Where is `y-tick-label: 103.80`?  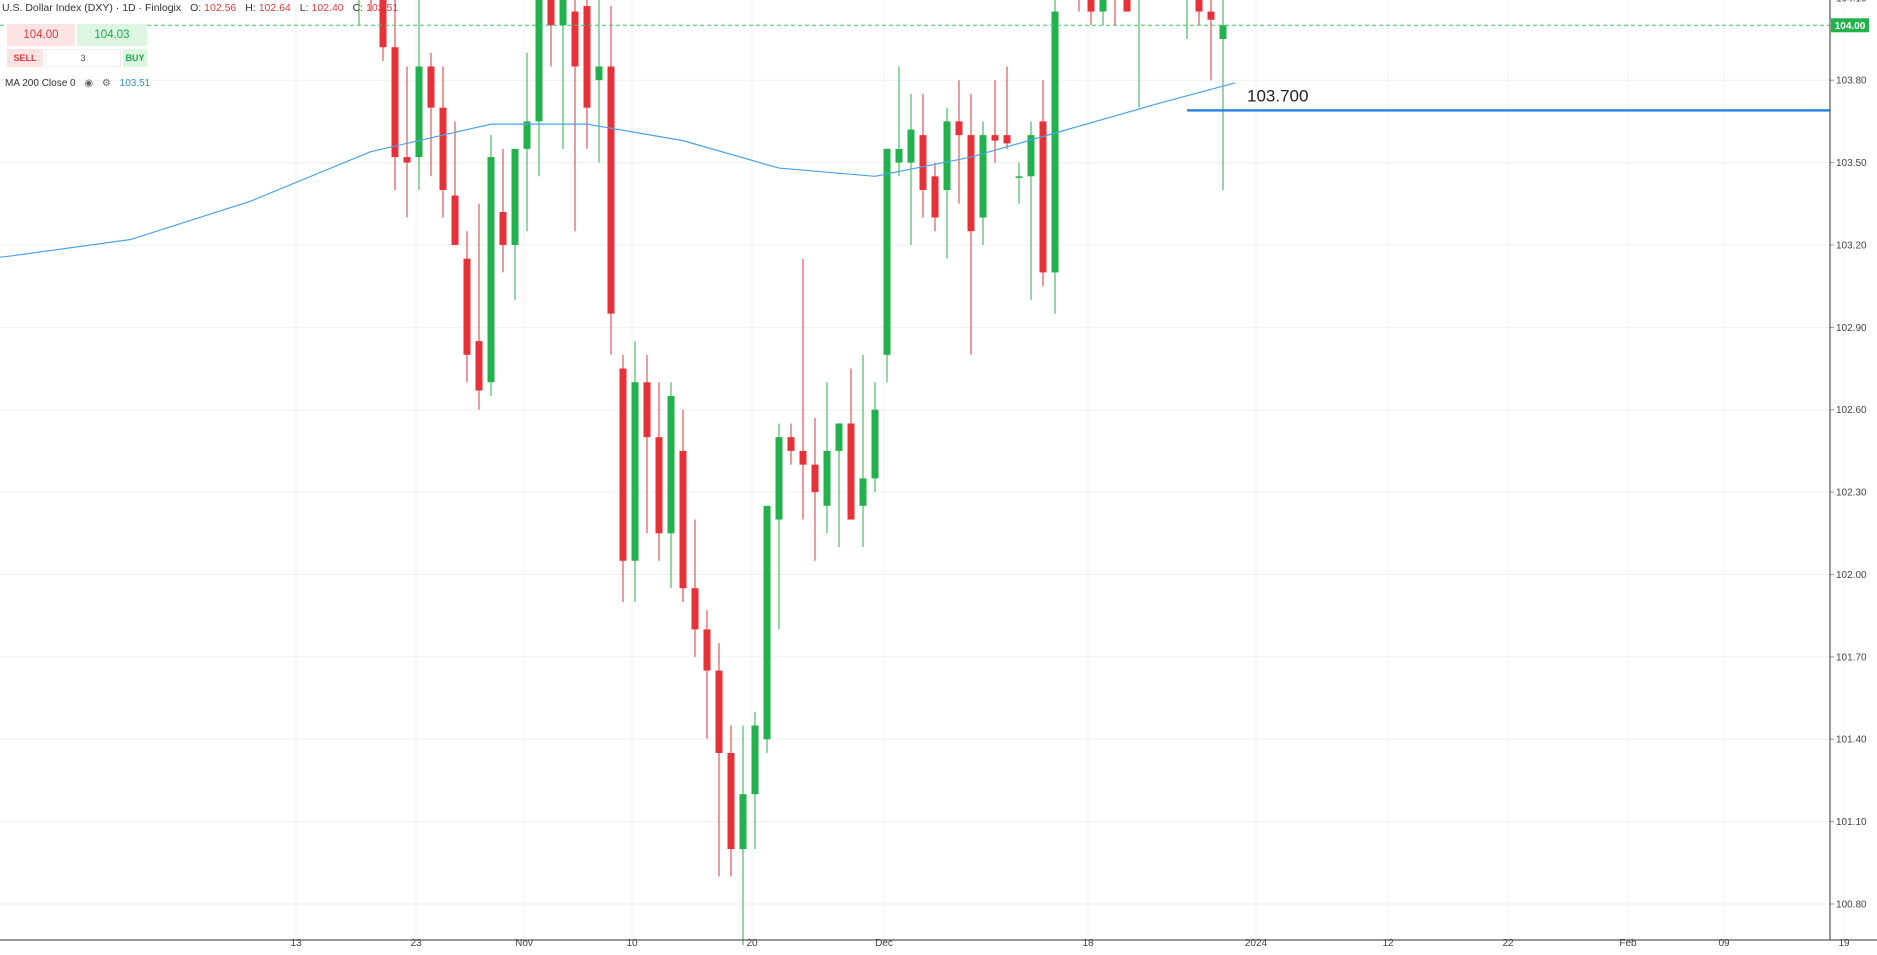
y-tick-label: 103.80 is located at coordinates (1851, 81).